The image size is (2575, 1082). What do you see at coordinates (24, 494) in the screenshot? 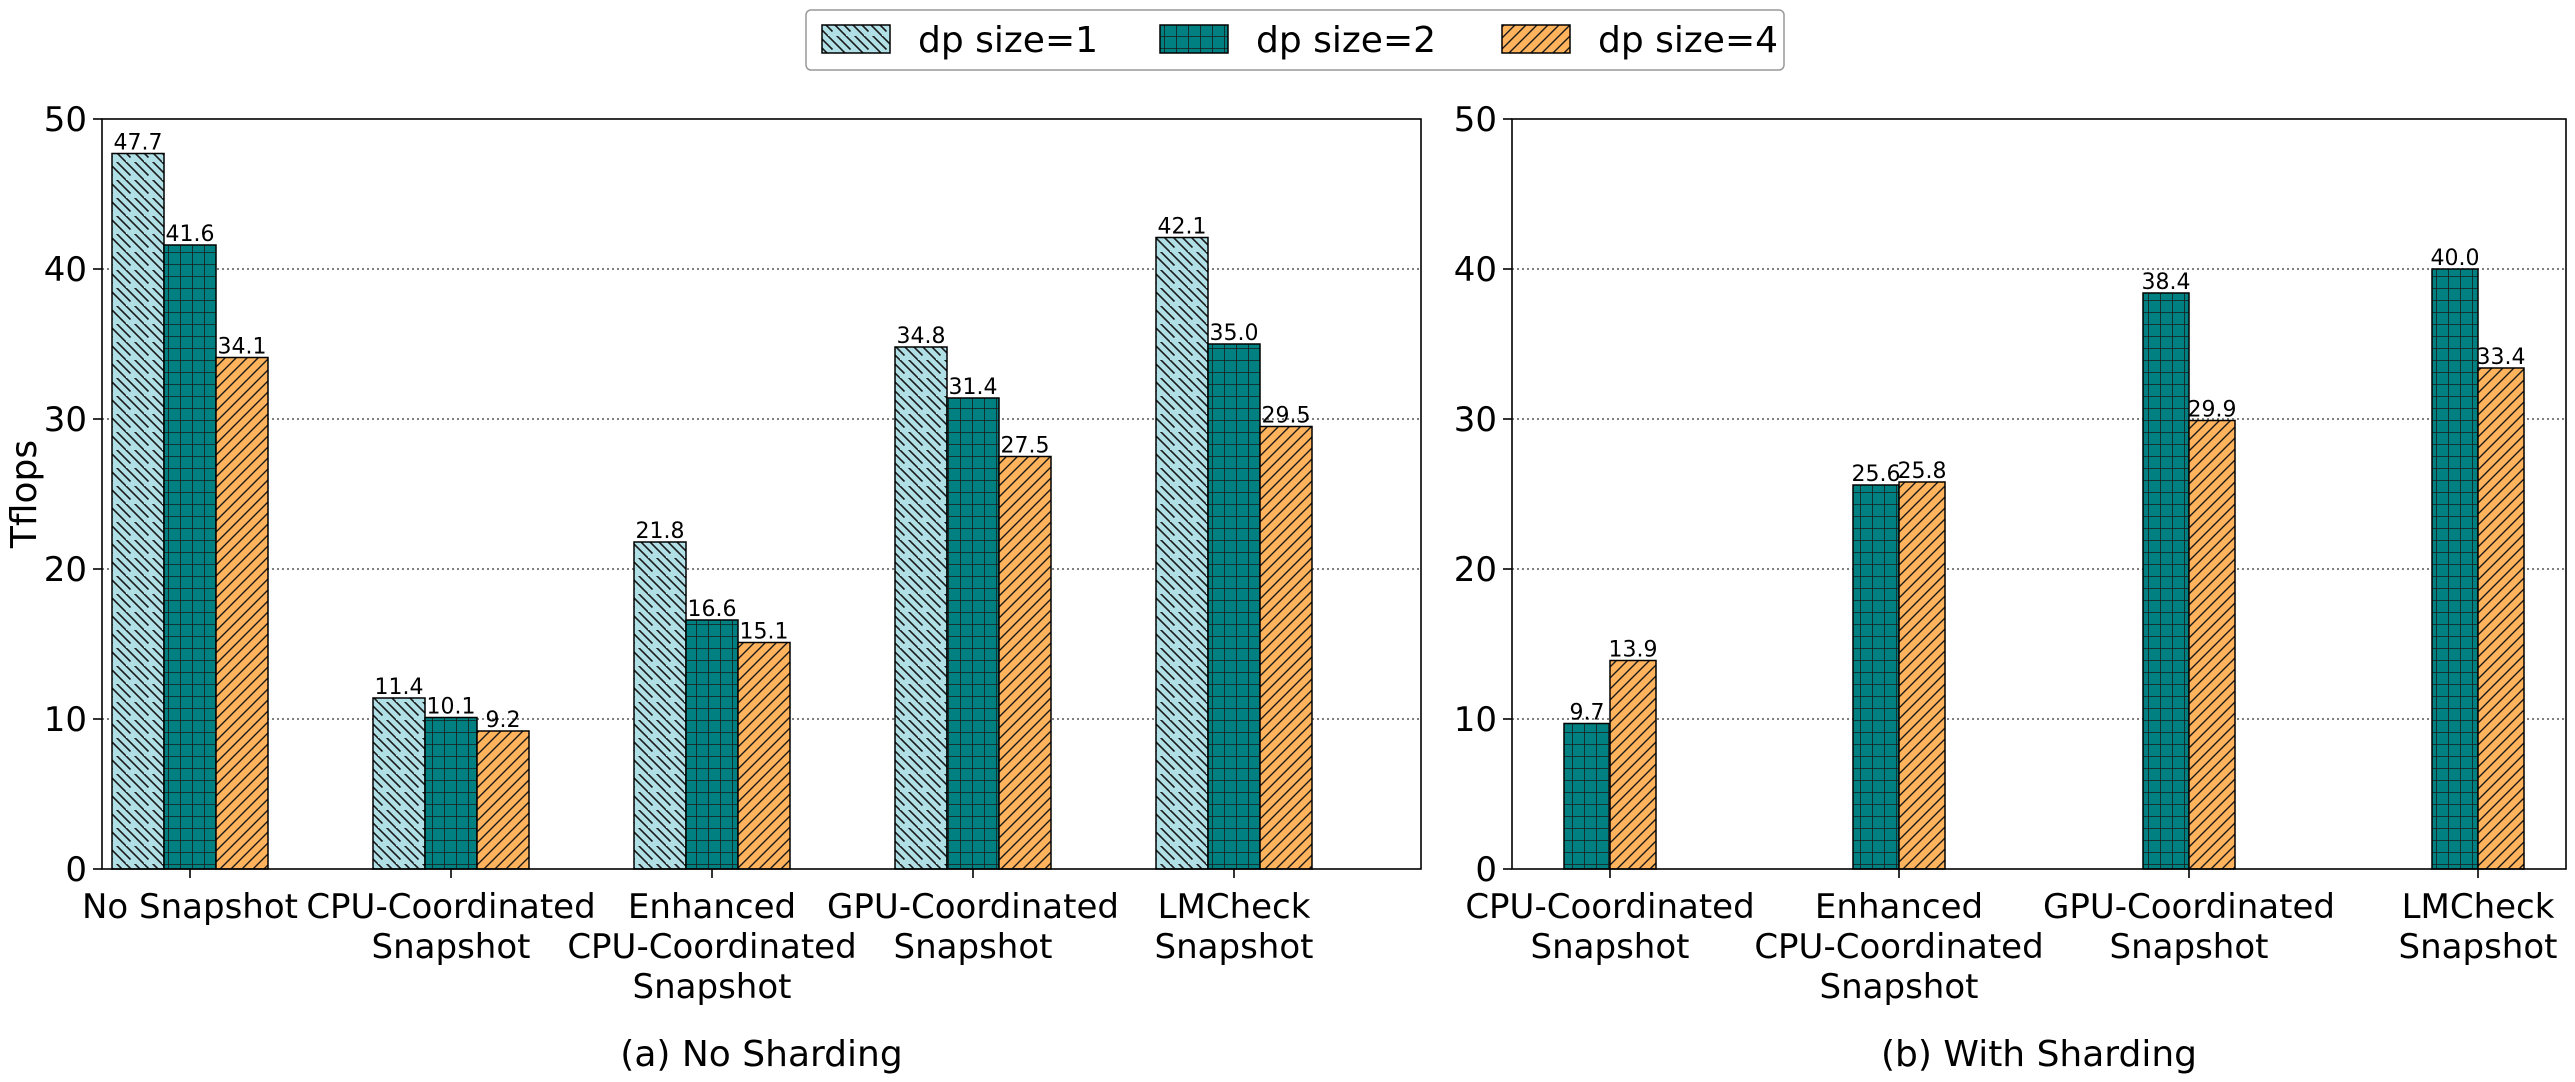
I see `y-axis-label: Tflops` at bounding box center [24, 494].